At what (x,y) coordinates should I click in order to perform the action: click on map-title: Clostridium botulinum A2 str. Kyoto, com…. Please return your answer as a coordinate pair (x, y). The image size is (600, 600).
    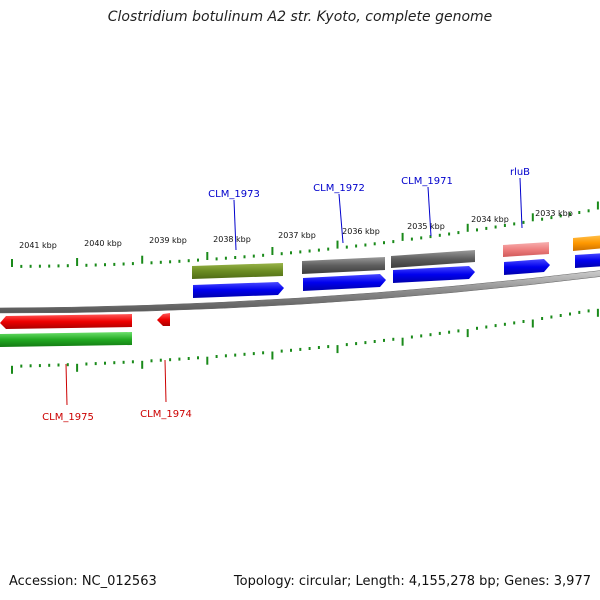
    Looking at the image, I should click on (300, 17).